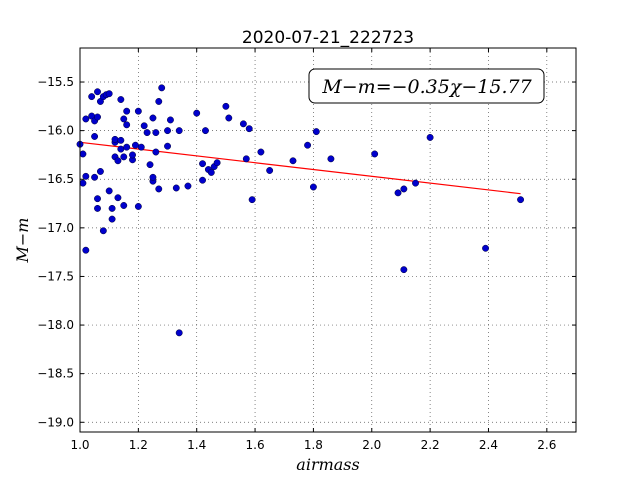 This screenshot has height=480, width=640. What do you see at coordinates (55, 325) in the screenshot?
I see `y-tick-label: −18.0` at bounding box center [55, 325].